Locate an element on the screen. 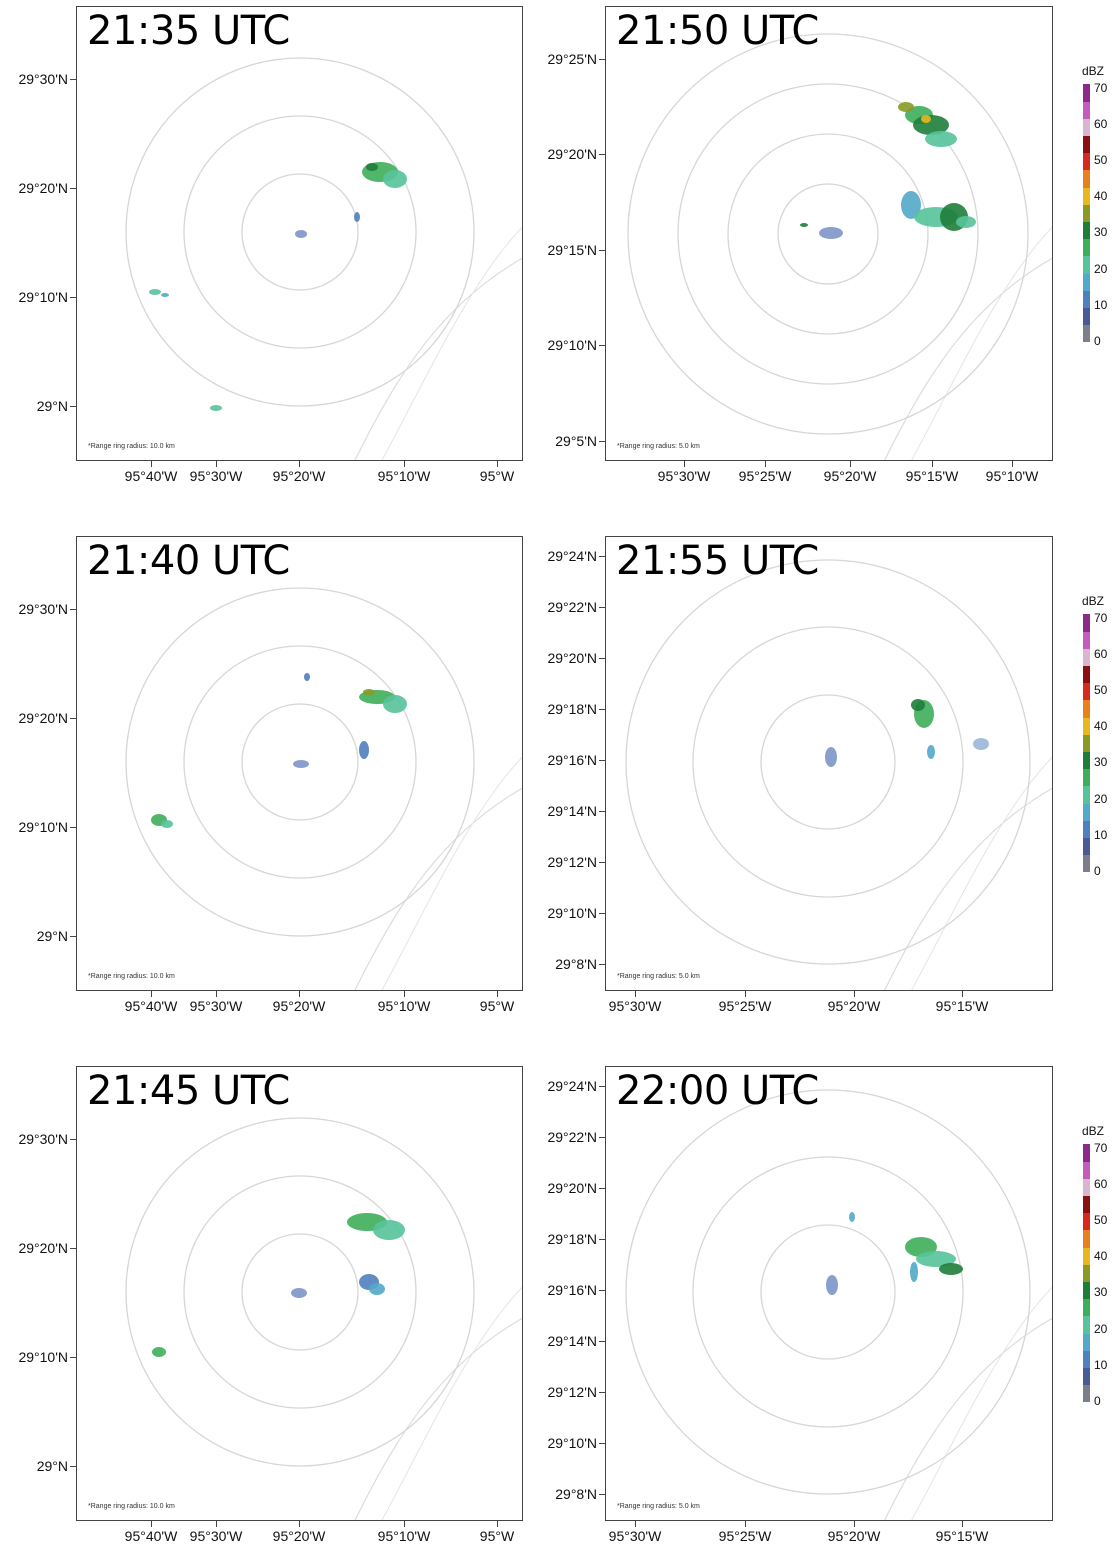  range-ring-note: *Range ring radius: 5.0 km is located at coordinates (658, 976).